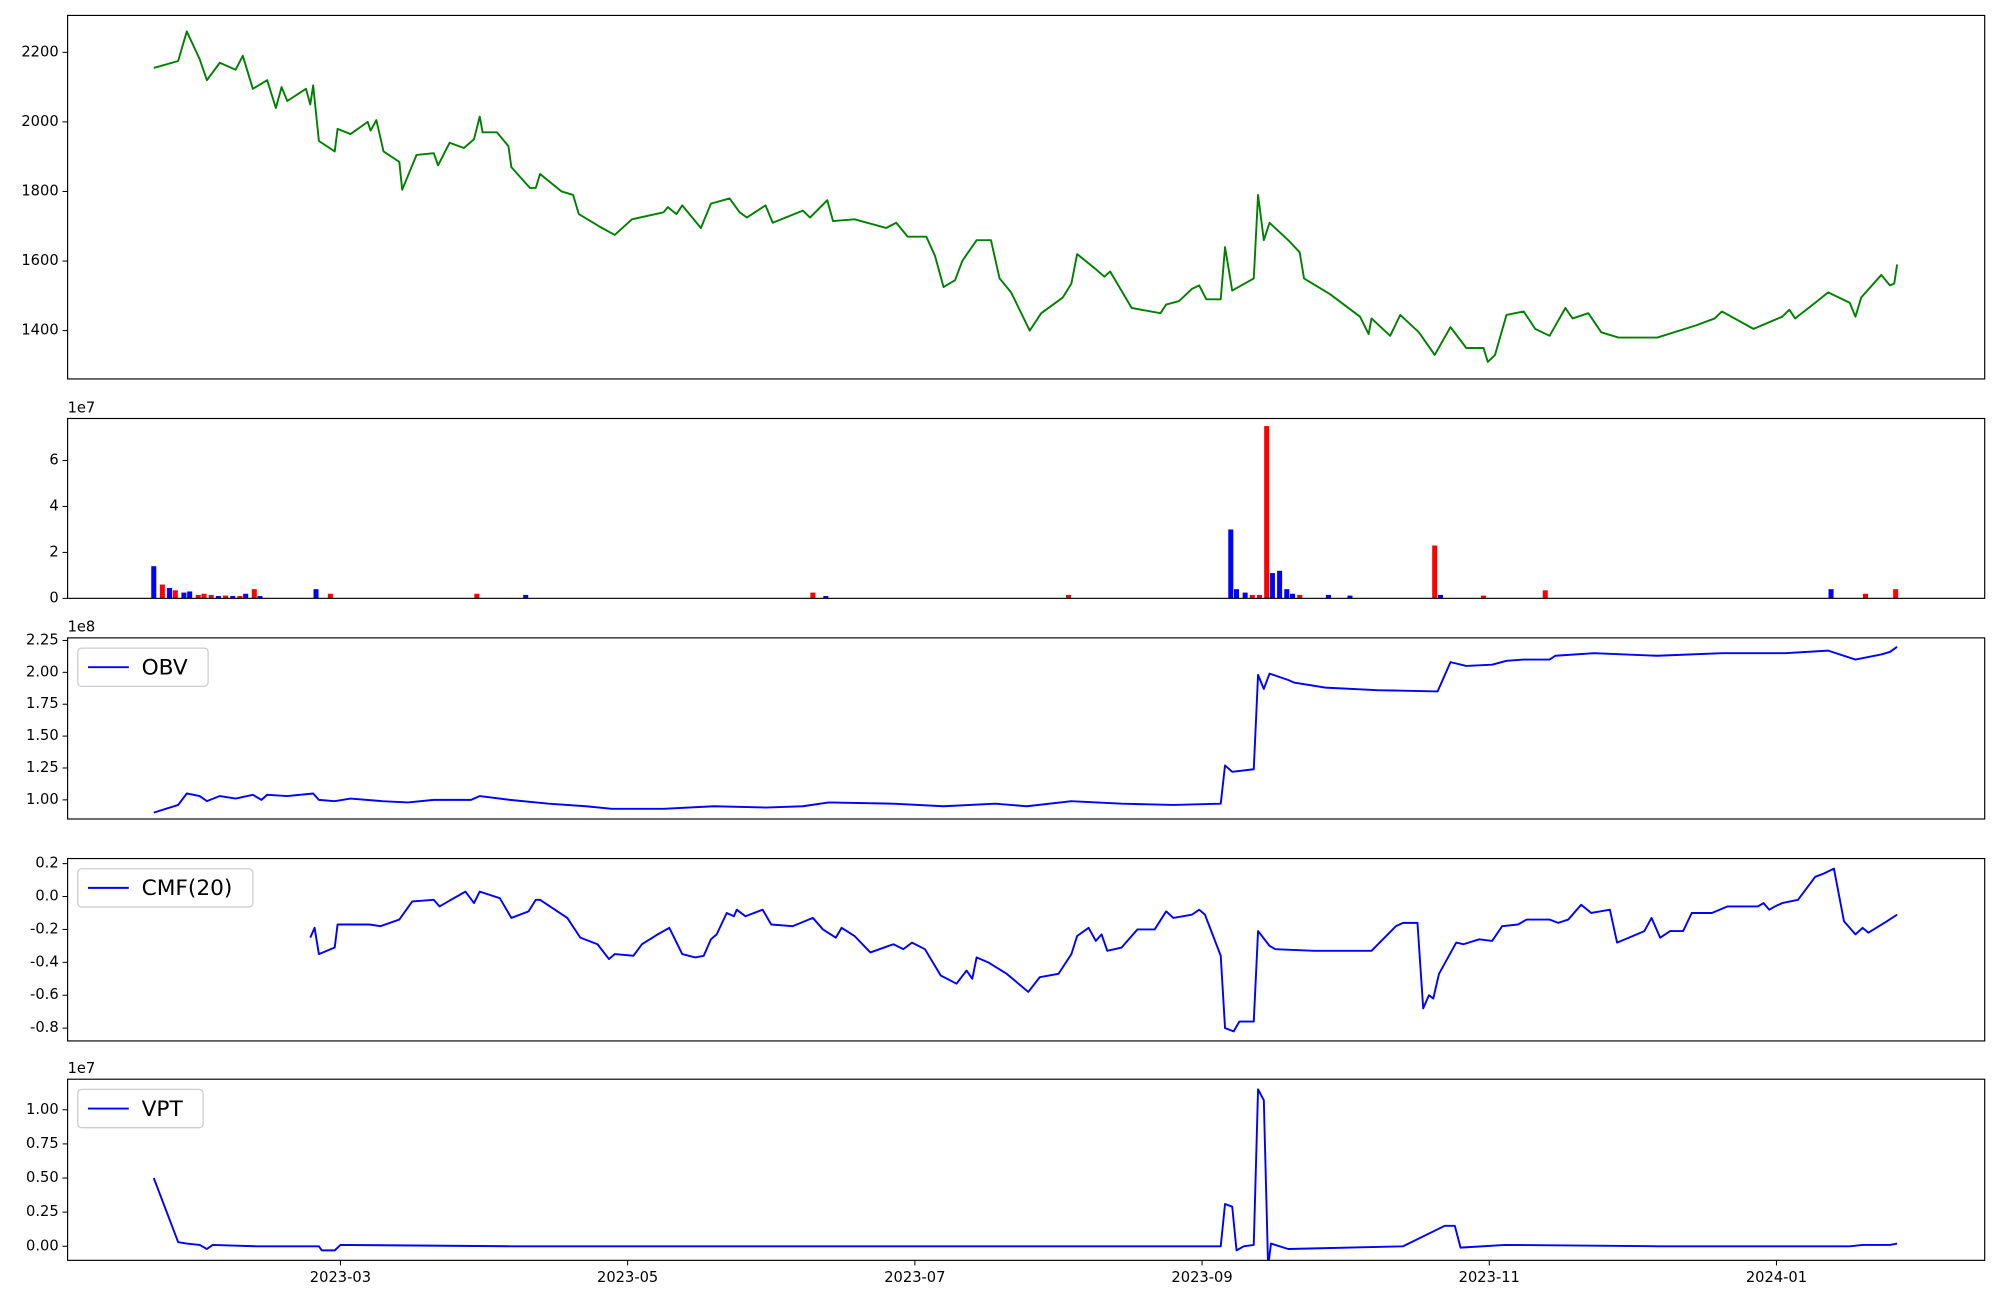 The image size is (2000, 1300). I want to click on y-tick-label: 1400, so click(39, 330).